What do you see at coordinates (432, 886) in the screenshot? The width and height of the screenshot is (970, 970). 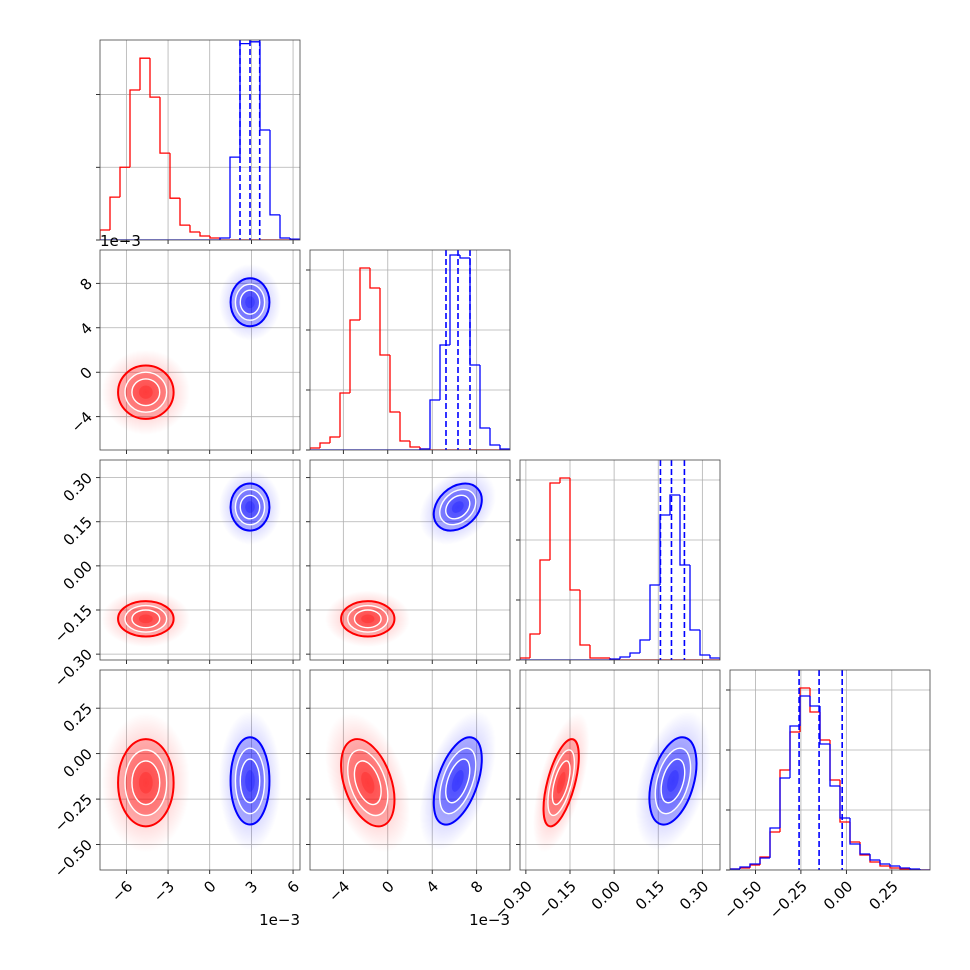 I see `x-tick-label: 4` at bounding box center [432, 886].